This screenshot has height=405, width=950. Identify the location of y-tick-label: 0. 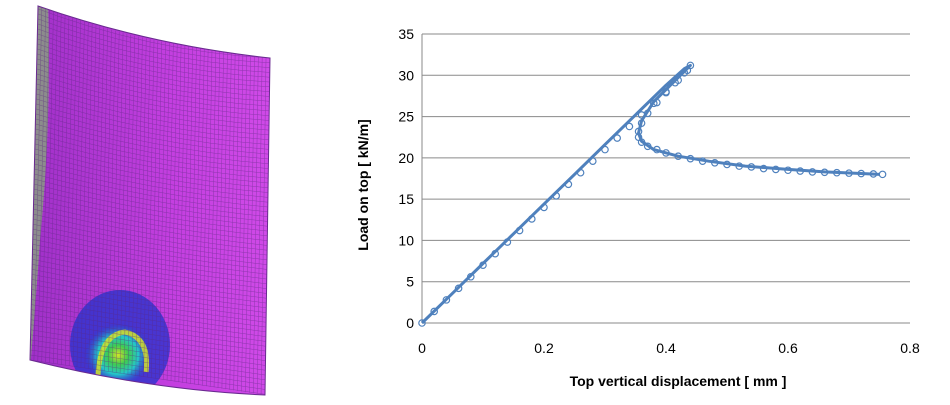
(410, 323).